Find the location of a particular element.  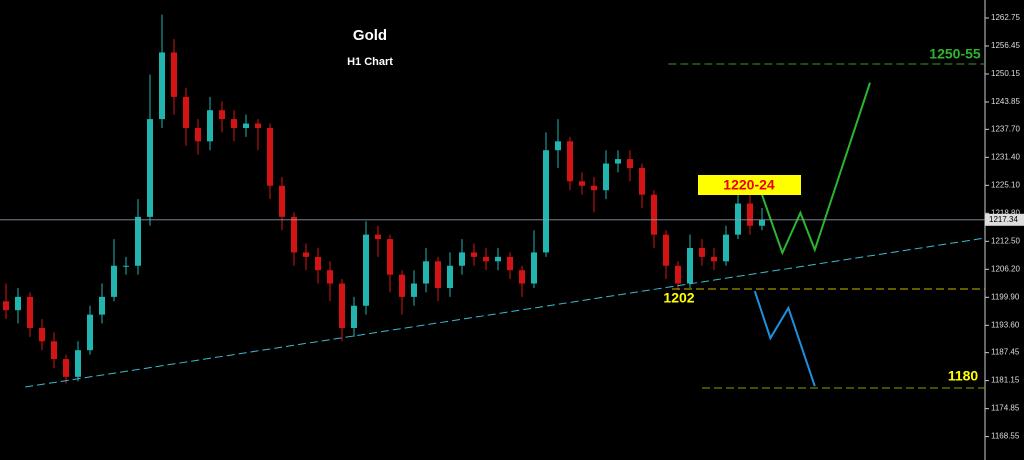

y-tick-label: 1218.80 is located at coordinates (1005, 212).